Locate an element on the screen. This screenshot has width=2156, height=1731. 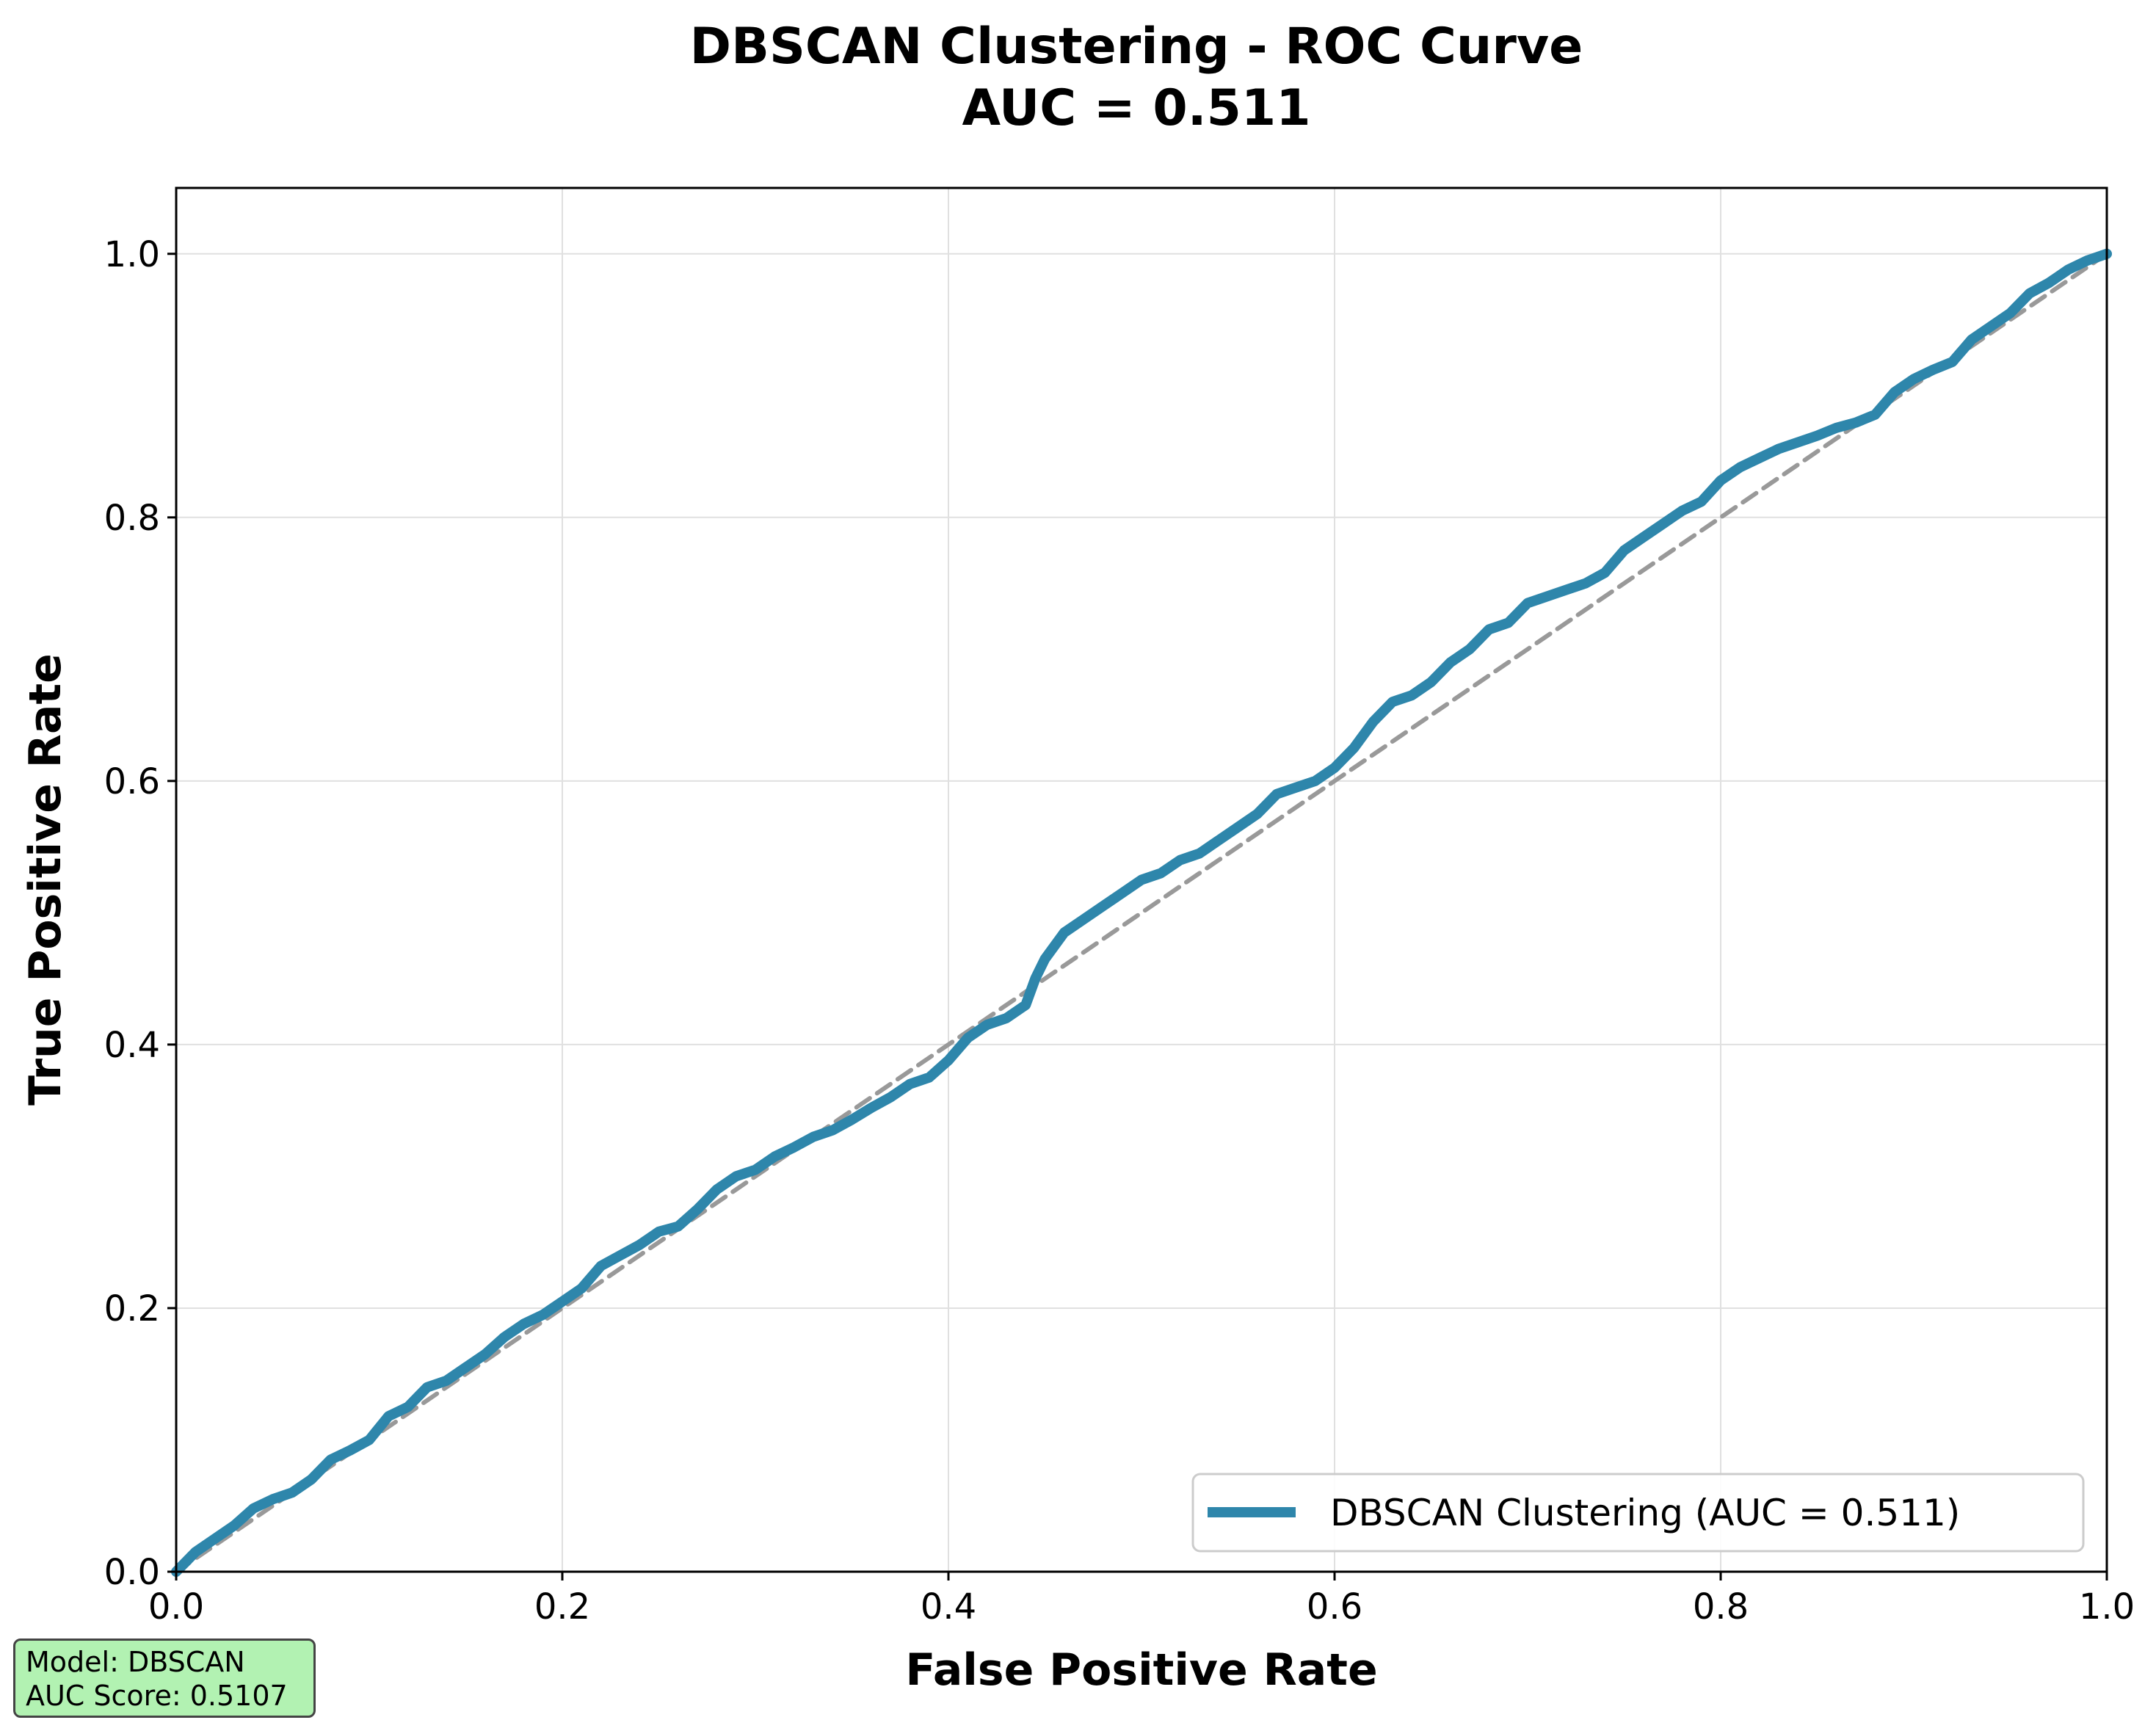
x-axis-label: False Positive Rate is located at coordinates (1141, 1670).